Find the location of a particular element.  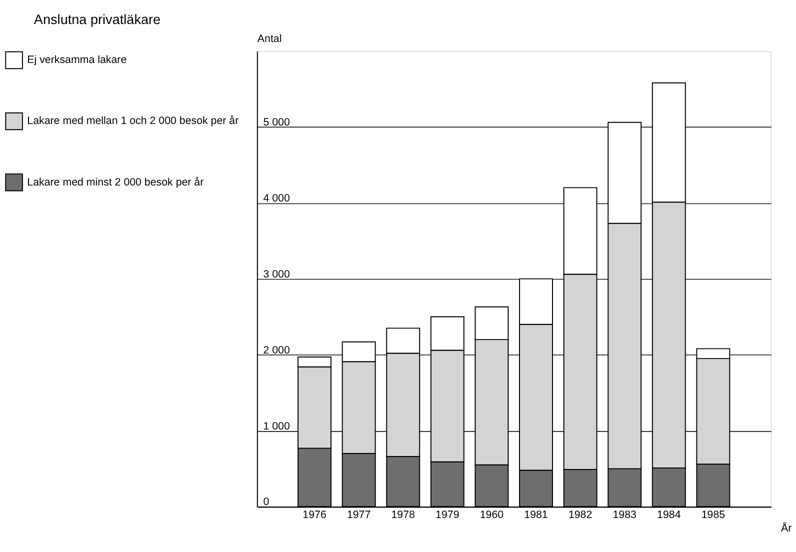

x-tick-label: 1976 is located at coordinates (314, 514).